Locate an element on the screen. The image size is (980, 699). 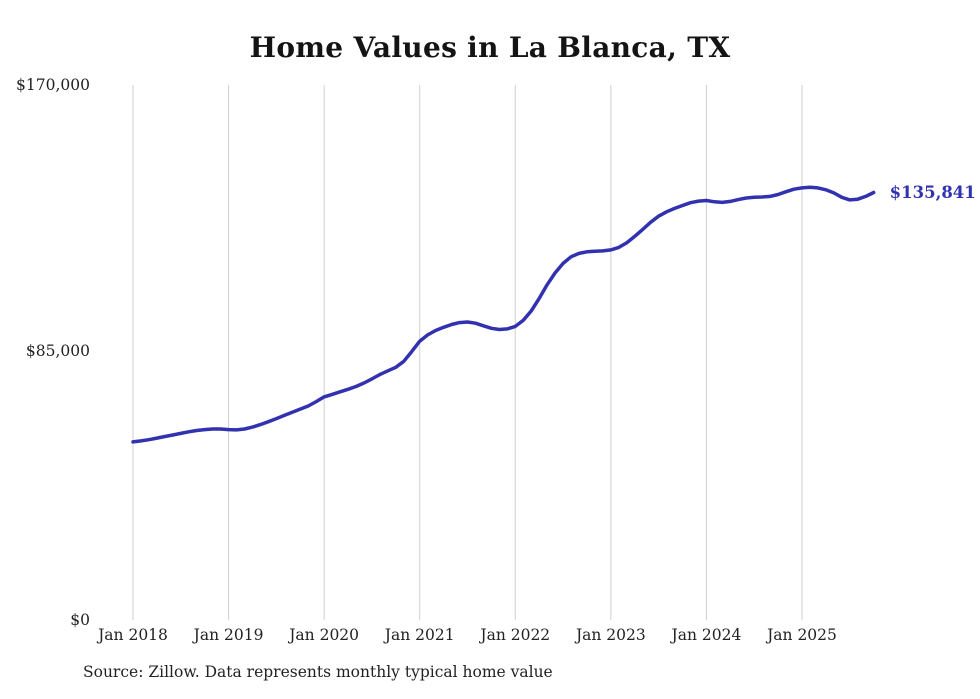
latest-value-label: $135,841 is located at coordinates (932, 192).